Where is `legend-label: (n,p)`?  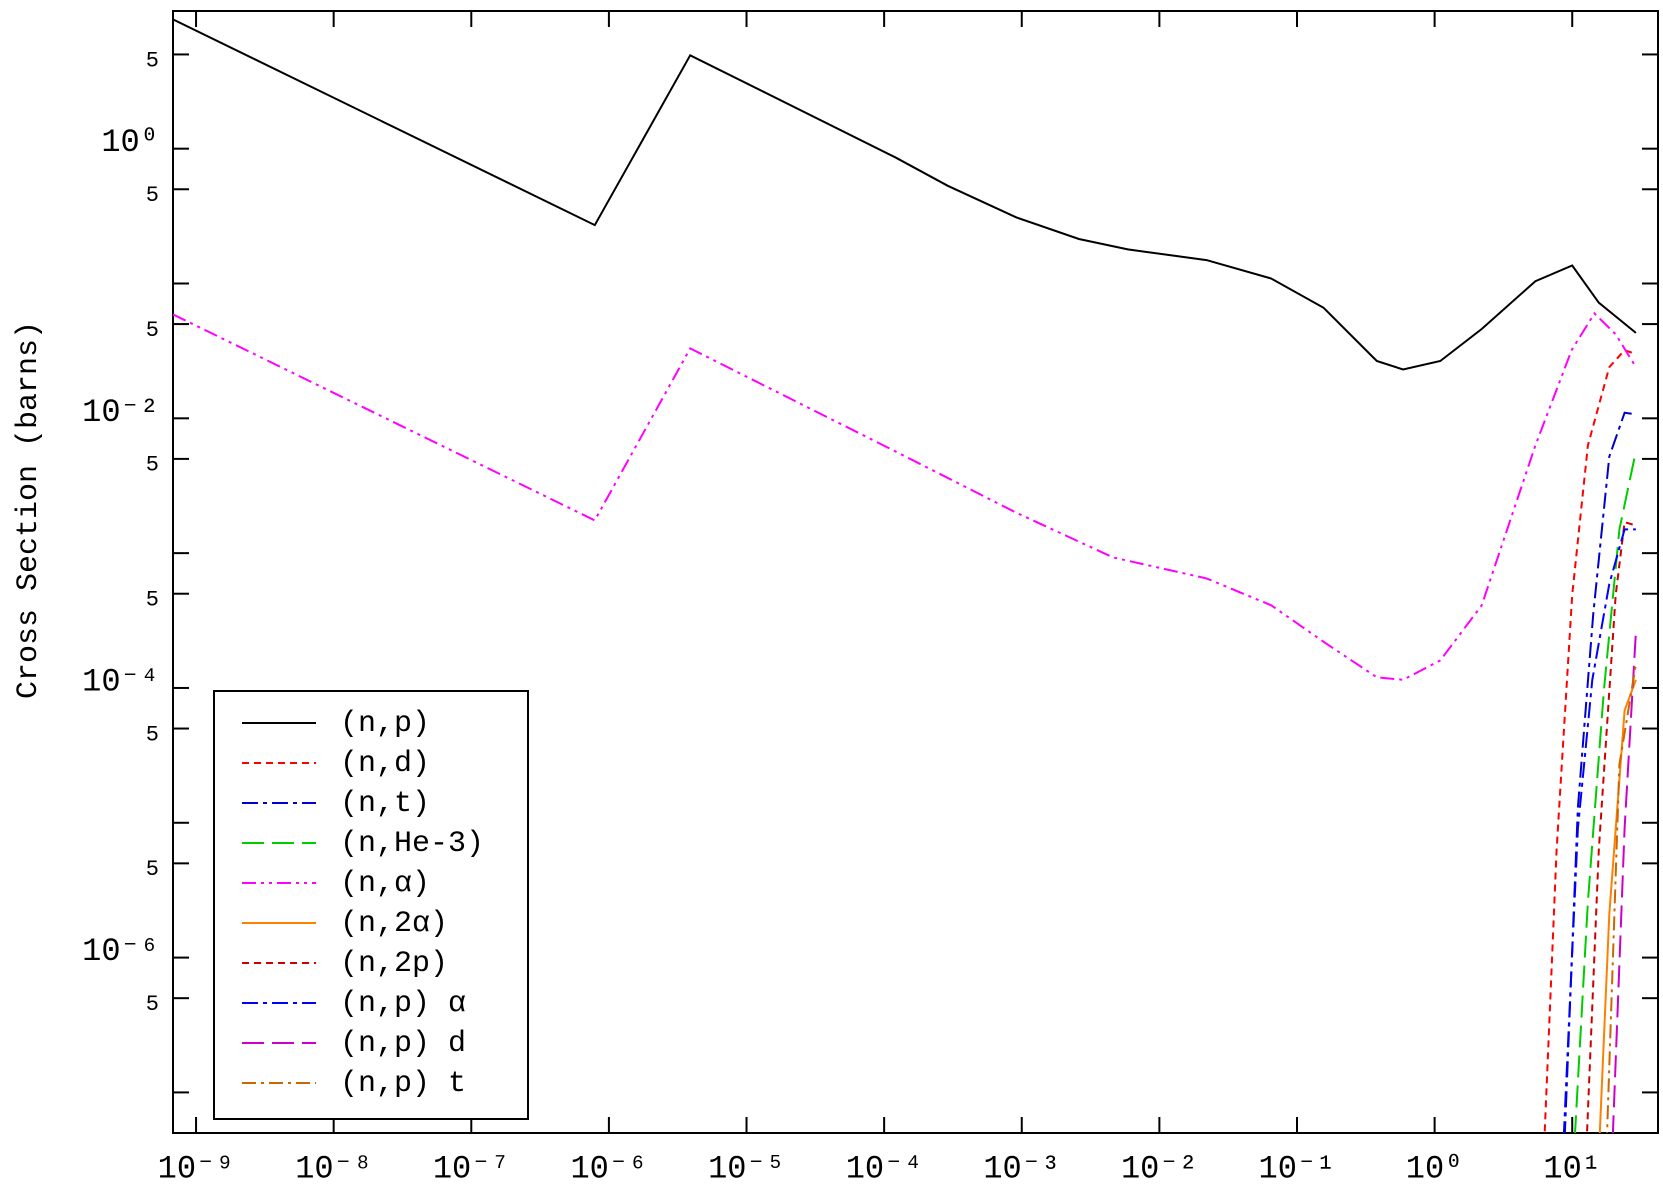 legend-label: (n,p) is located at coordinates (385, 724).